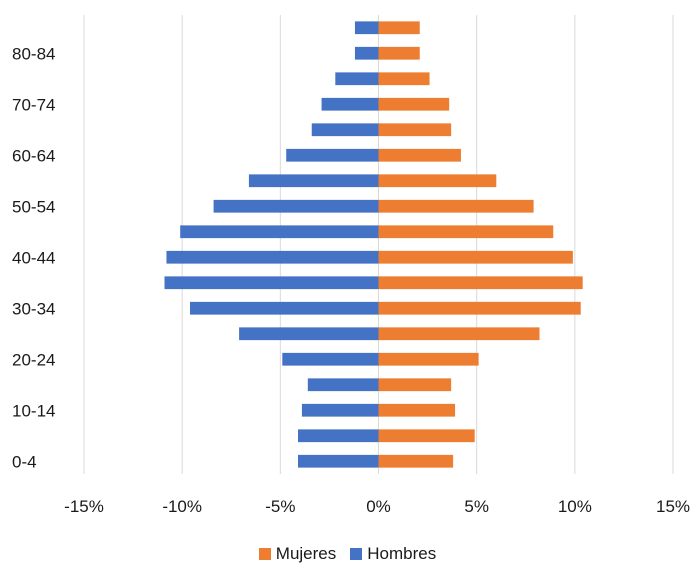 The height and width of the screenshot is (569, 695). Describe the element at coordinates (33, 308) in the screenshot. I see `y-tick-label: 30-34` at that location.